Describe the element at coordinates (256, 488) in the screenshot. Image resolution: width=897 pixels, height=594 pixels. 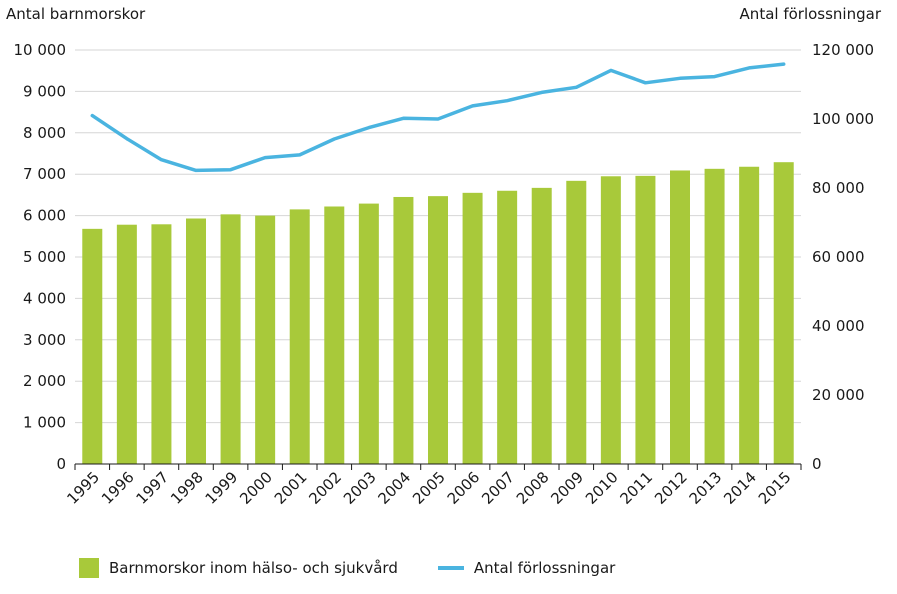
I see `x-tick-label: 2000` at that location.